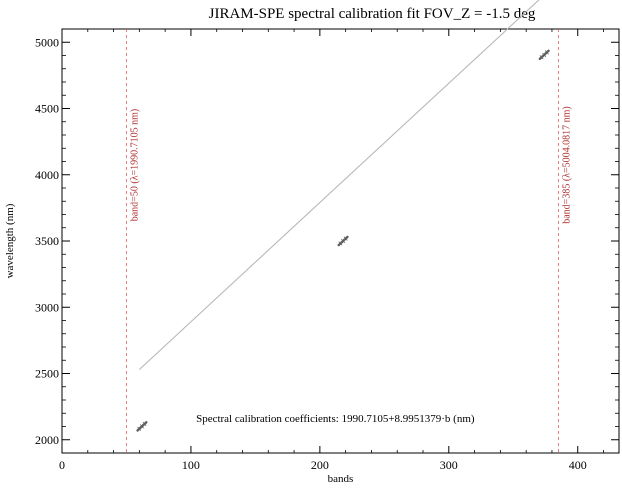  What do you see at coordinates (449, 465) in the screenshot?
I see `x-tick-label-4: 300` at bounding box center [449, 465].